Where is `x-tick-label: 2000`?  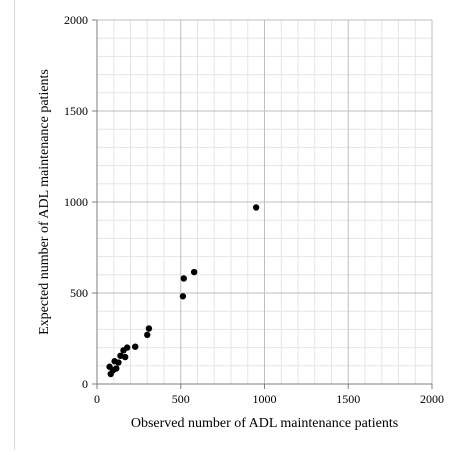 x-tick-label: 2000 is located at coordinates (432, 399).